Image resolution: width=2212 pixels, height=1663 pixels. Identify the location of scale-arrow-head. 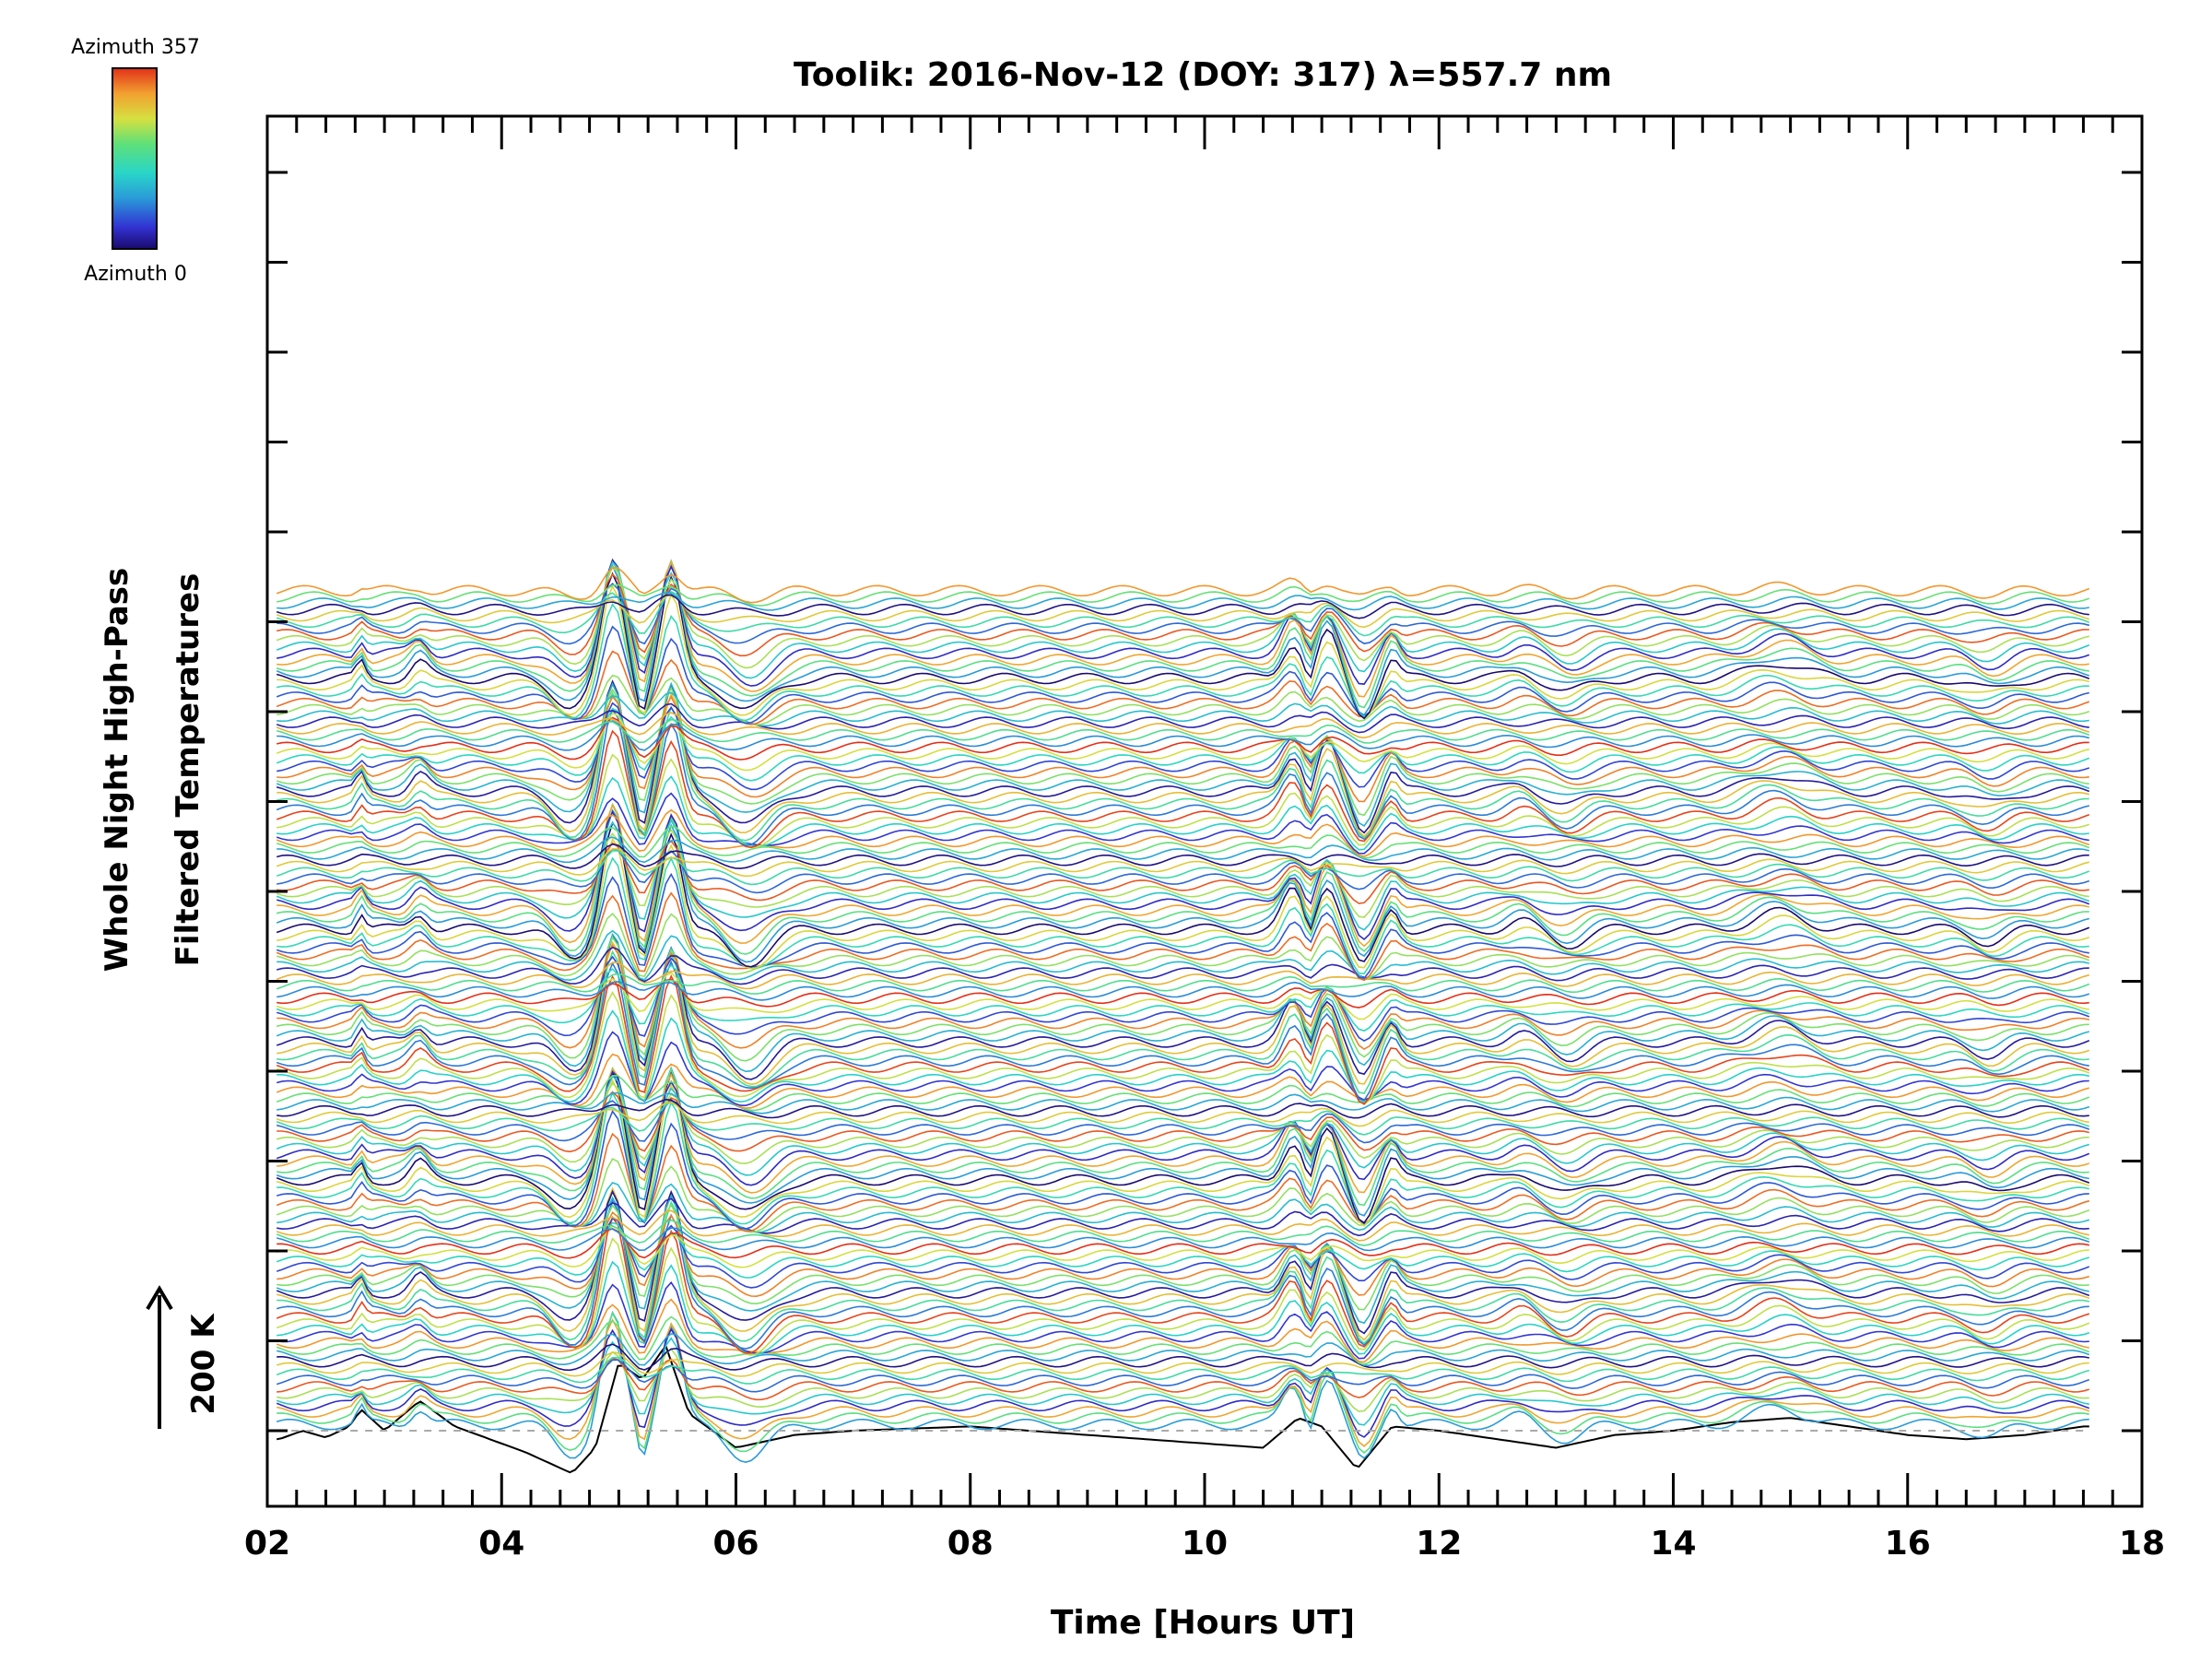
(159, 1298).